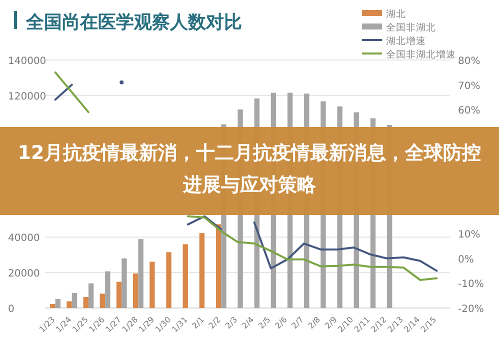 The image size is (499, 342). I want to click on x-tick-label: 2/8, so click(314, 323).